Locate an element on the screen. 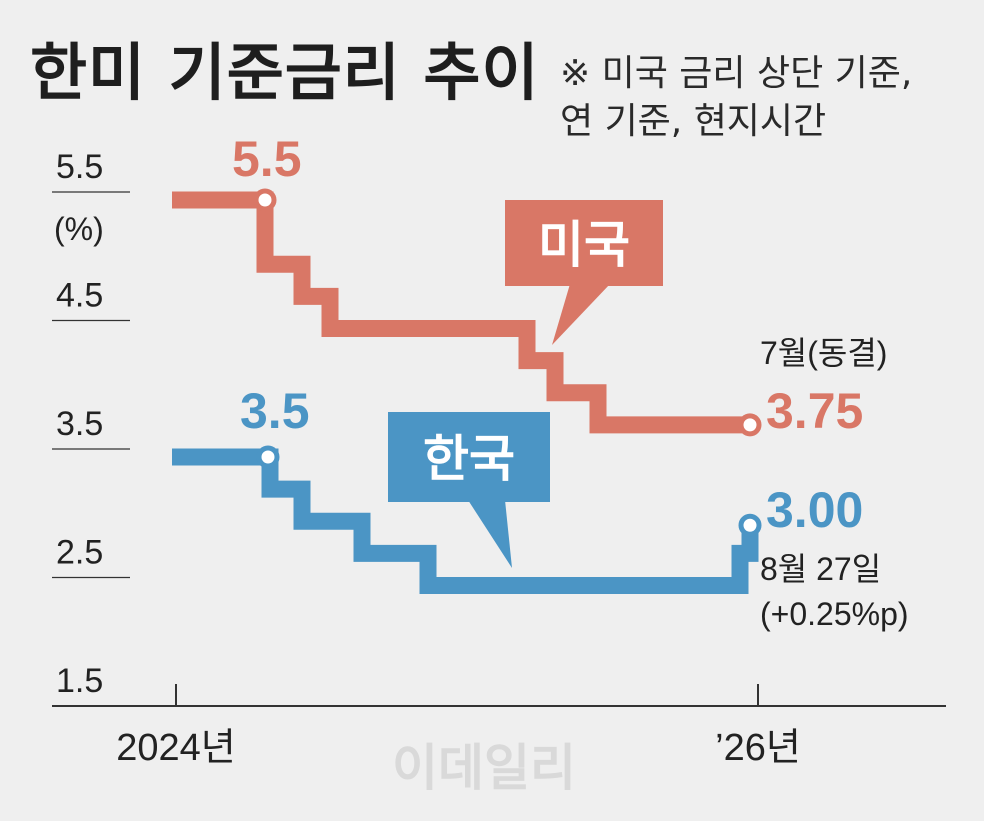  y-tick-label: 5.5 is located at coordinates (79, 167).